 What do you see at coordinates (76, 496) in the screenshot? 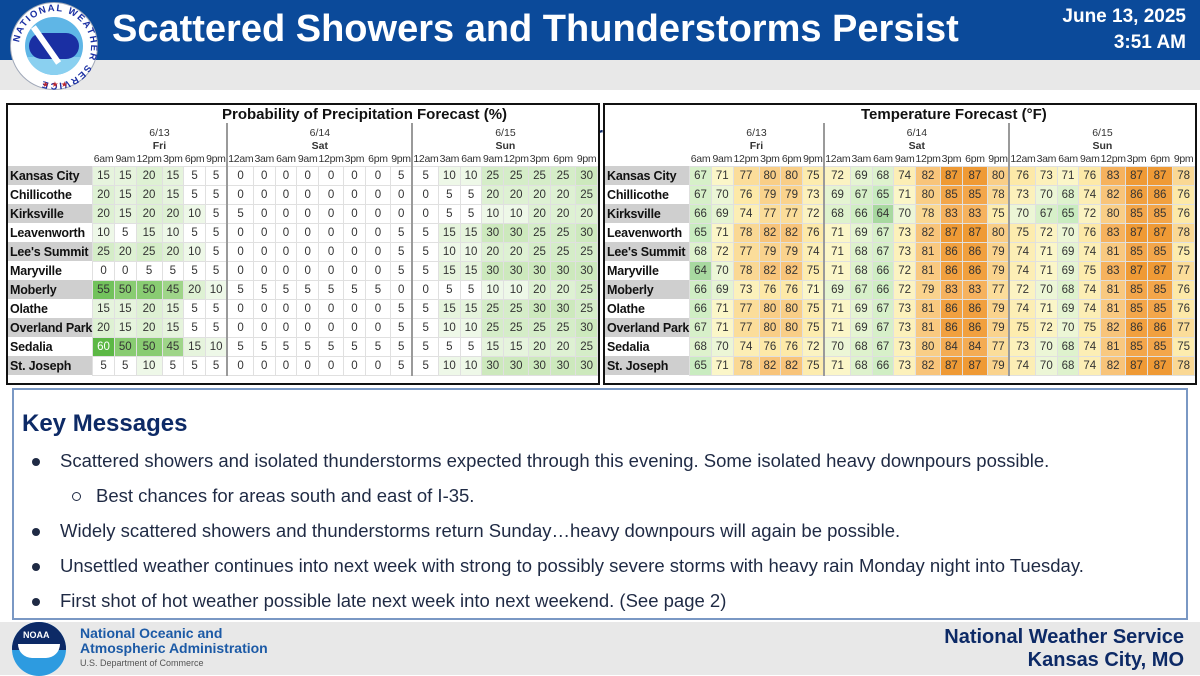
I see `hollow-bullet-icon` at bounding box center [76, 496].